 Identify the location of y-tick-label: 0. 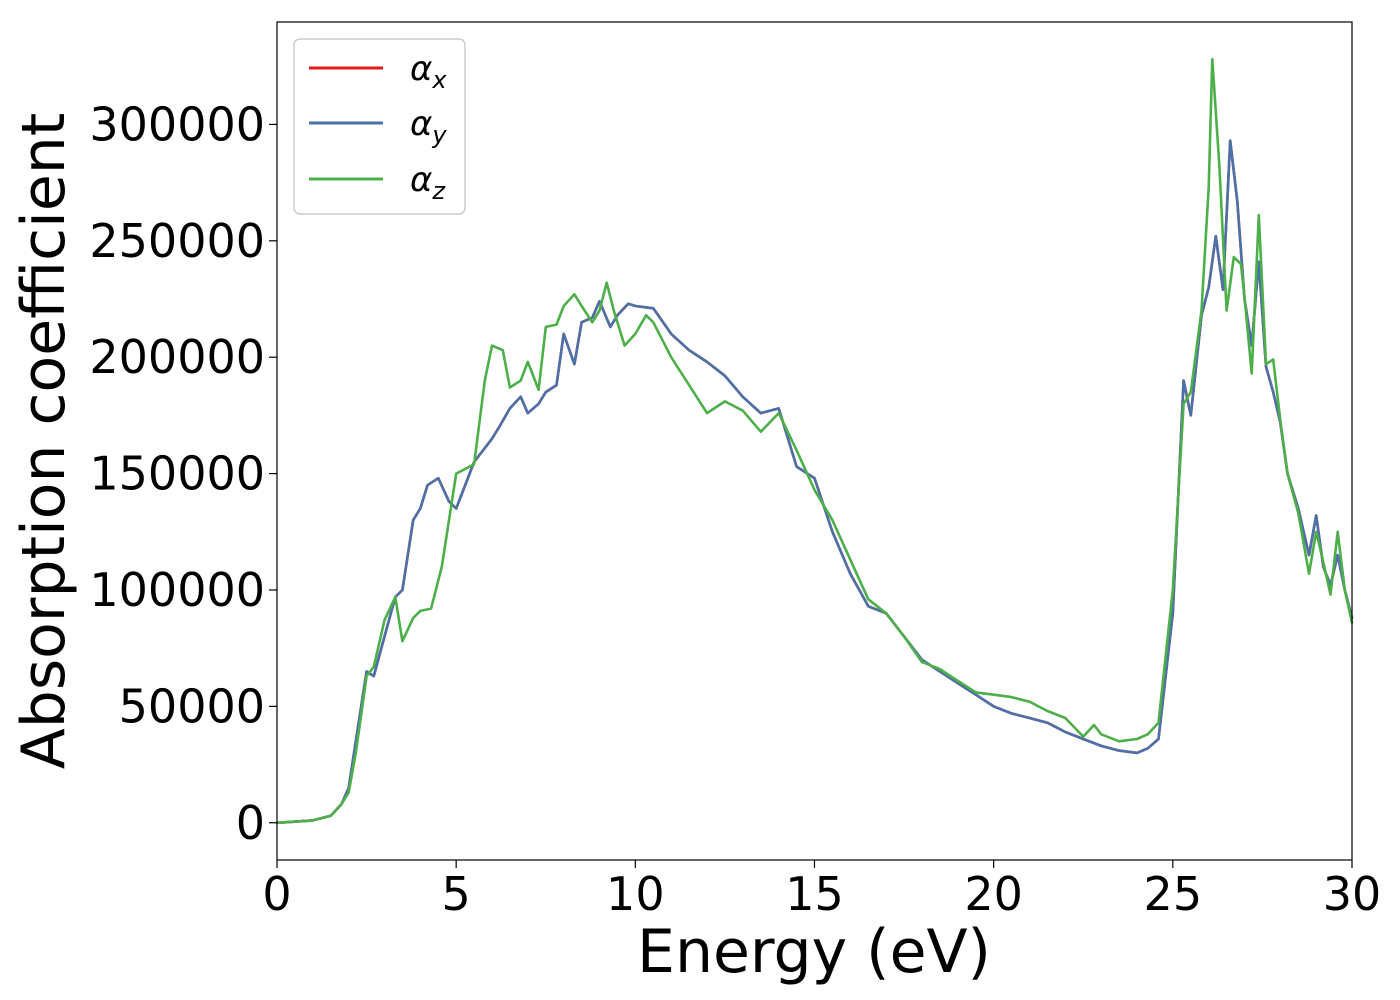
(250, 823).